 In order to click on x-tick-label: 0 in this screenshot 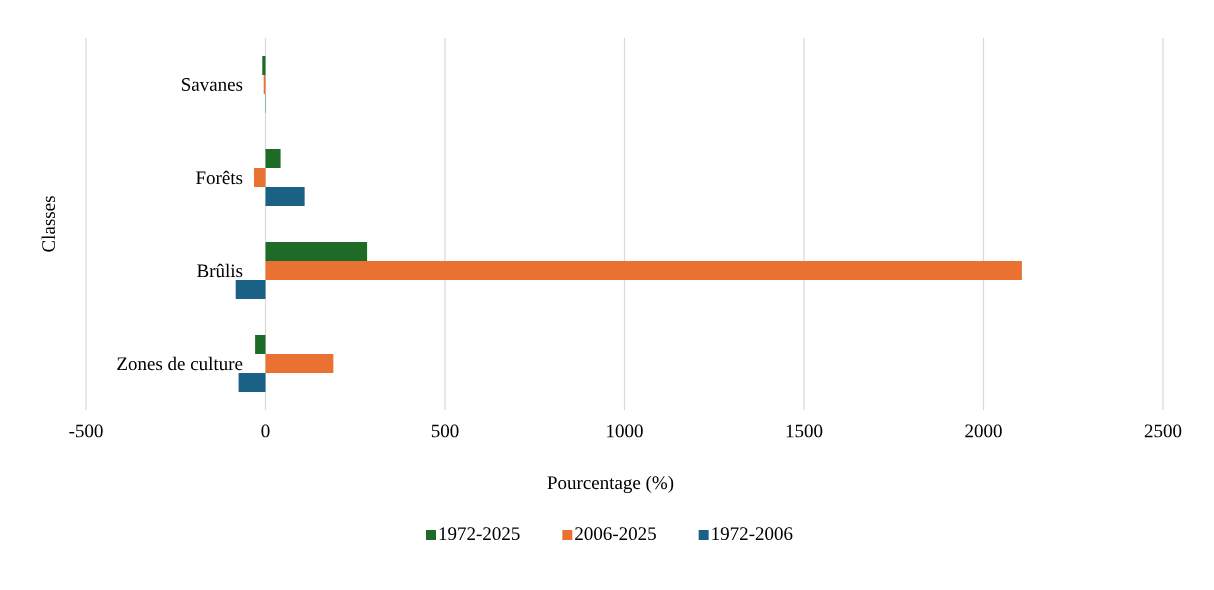, I will do `click(265, 431)`.